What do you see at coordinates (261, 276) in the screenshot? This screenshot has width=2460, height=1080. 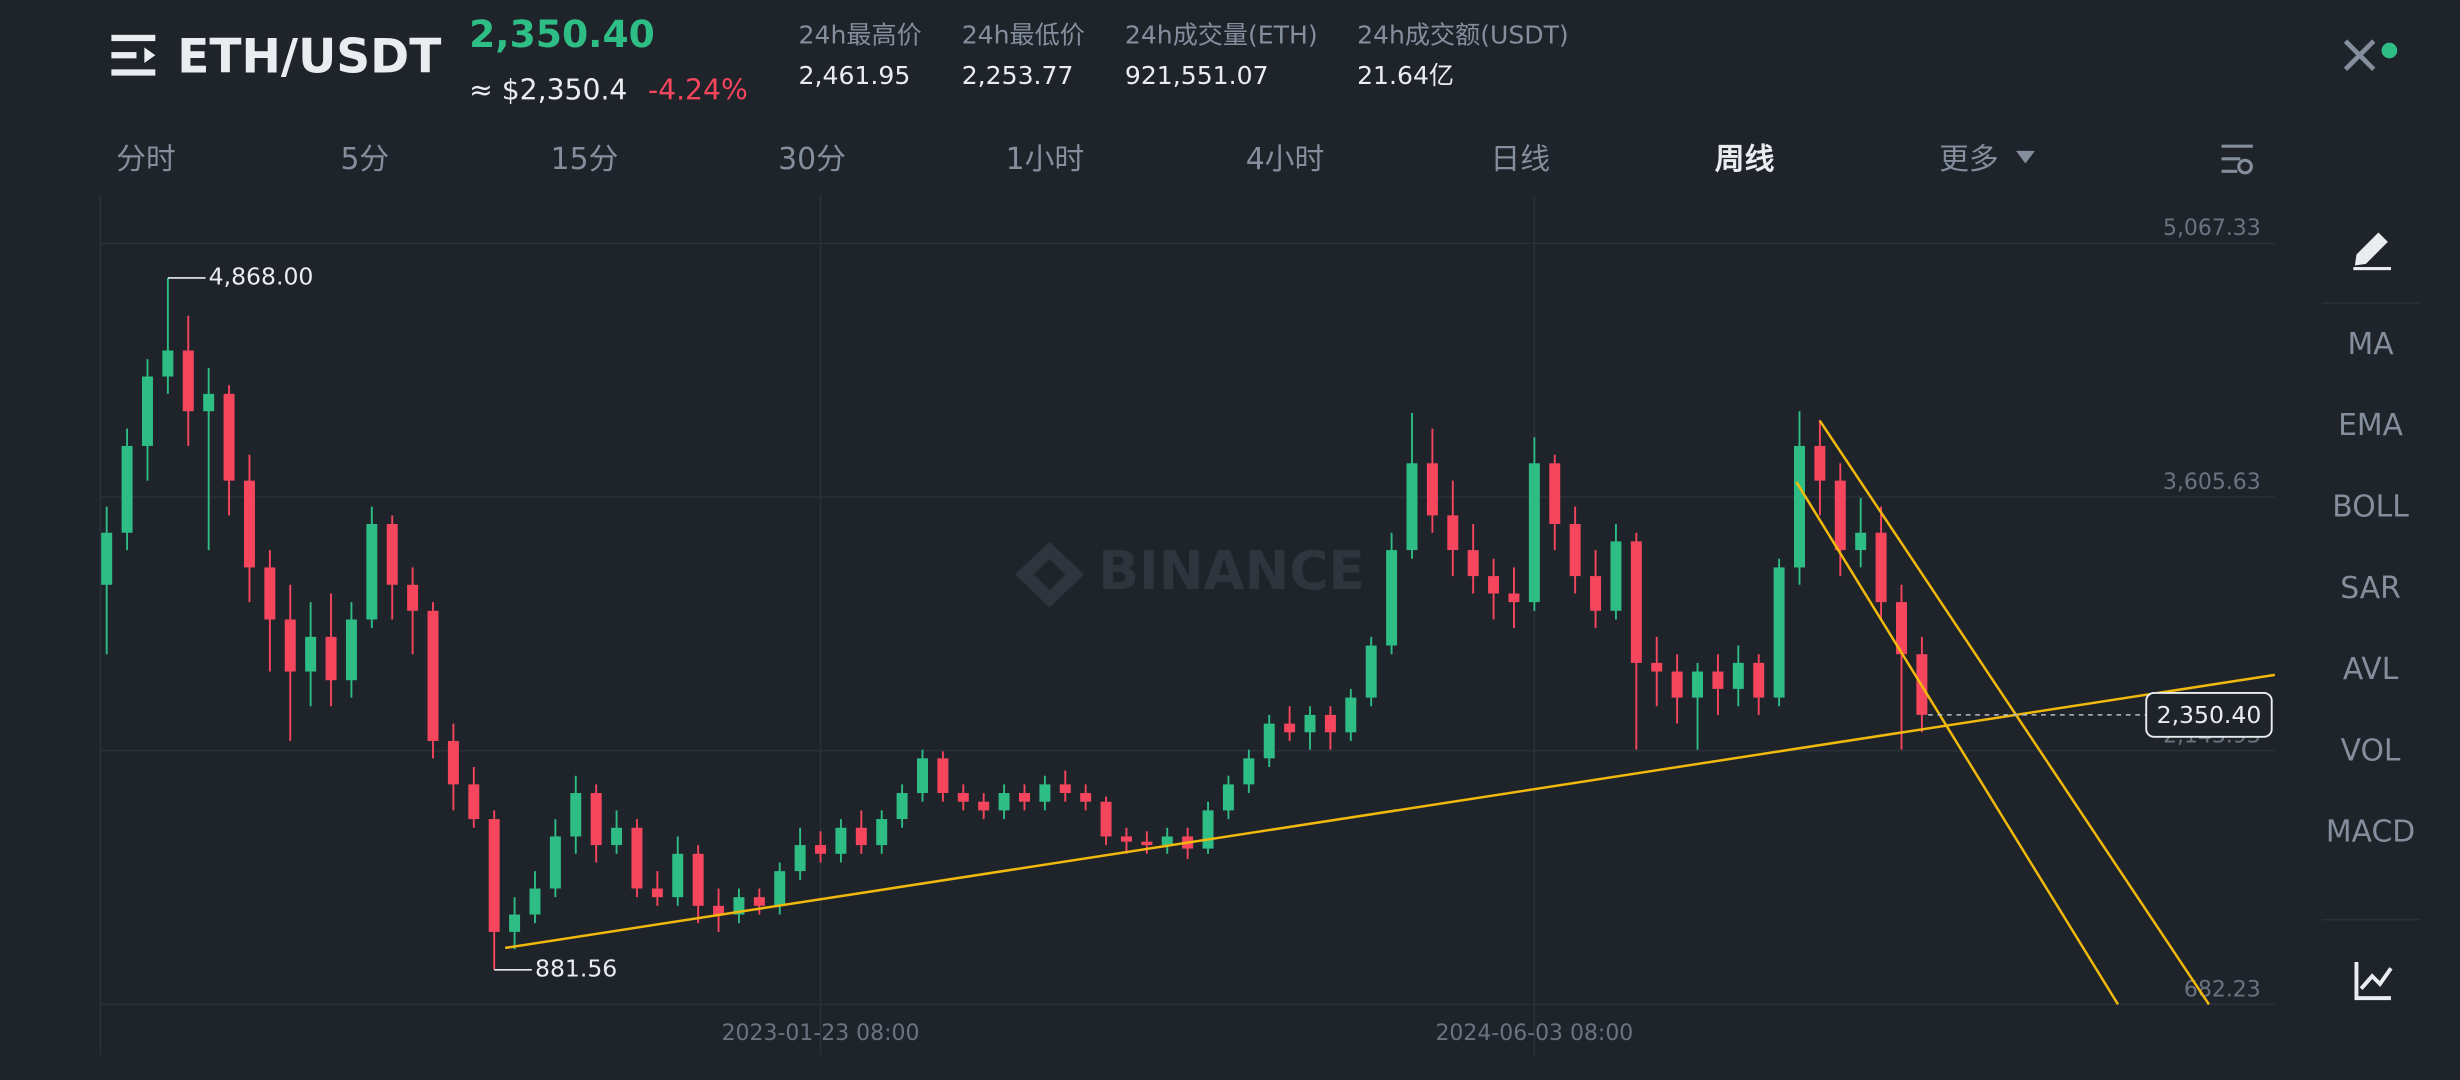 I see `high-label: 4,868.00` at bounding box center [261, 276].